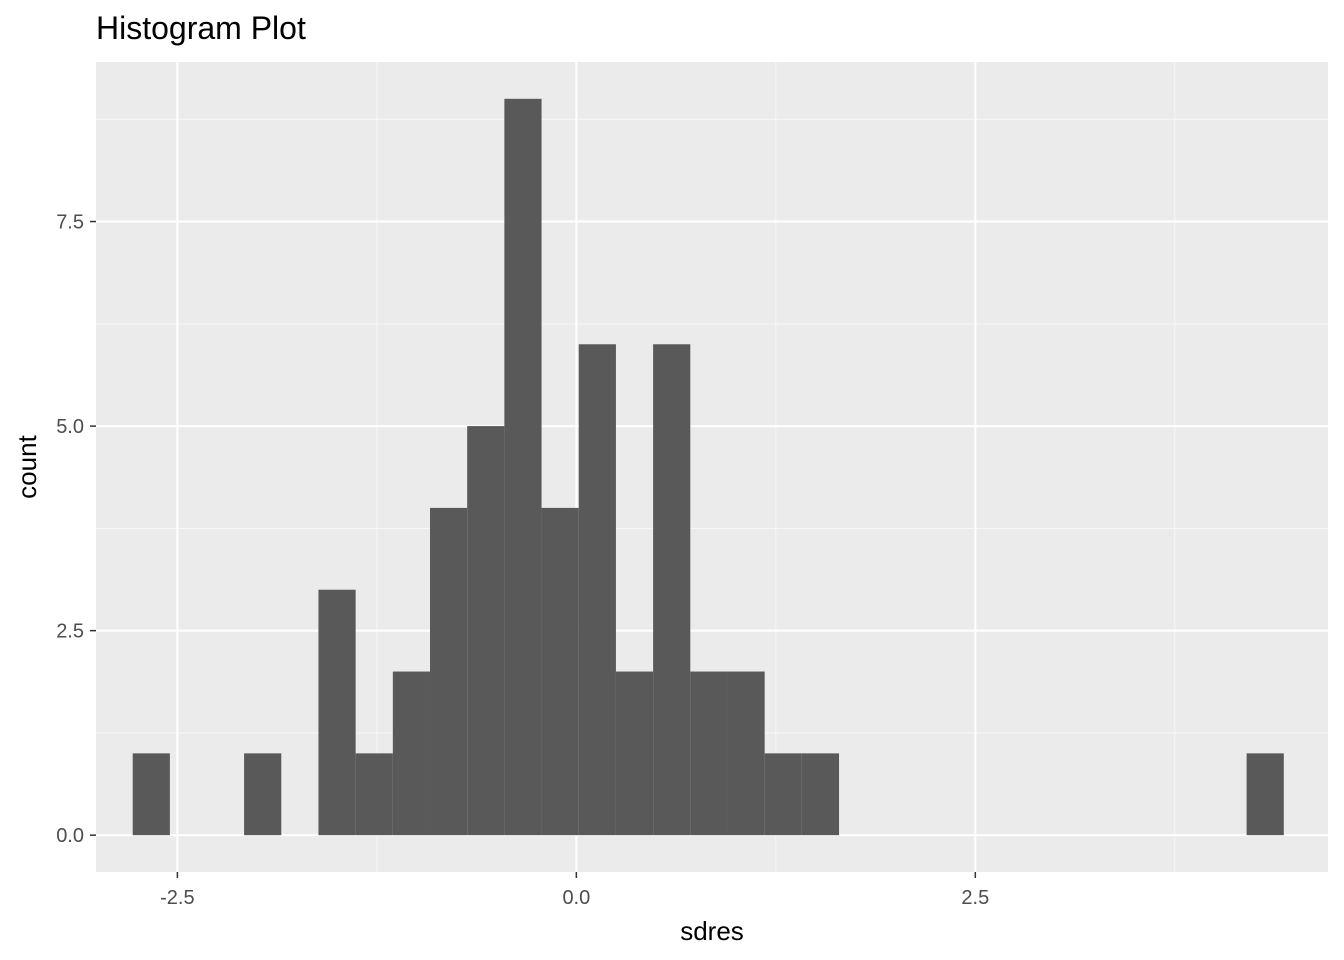 The width and height of the screenshot is (1344, 960). I want to click on x-axis: -2.5 0.0 2.5, so click(574, 890).